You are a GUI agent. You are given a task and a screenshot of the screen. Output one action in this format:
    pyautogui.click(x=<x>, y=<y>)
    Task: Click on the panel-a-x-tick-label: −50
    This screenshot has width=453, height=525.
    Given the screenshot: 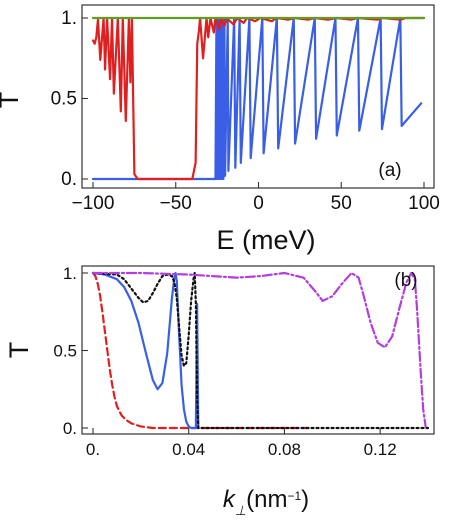 What is the action you would take?
    pyautogui.click(x=176, y=203)
    